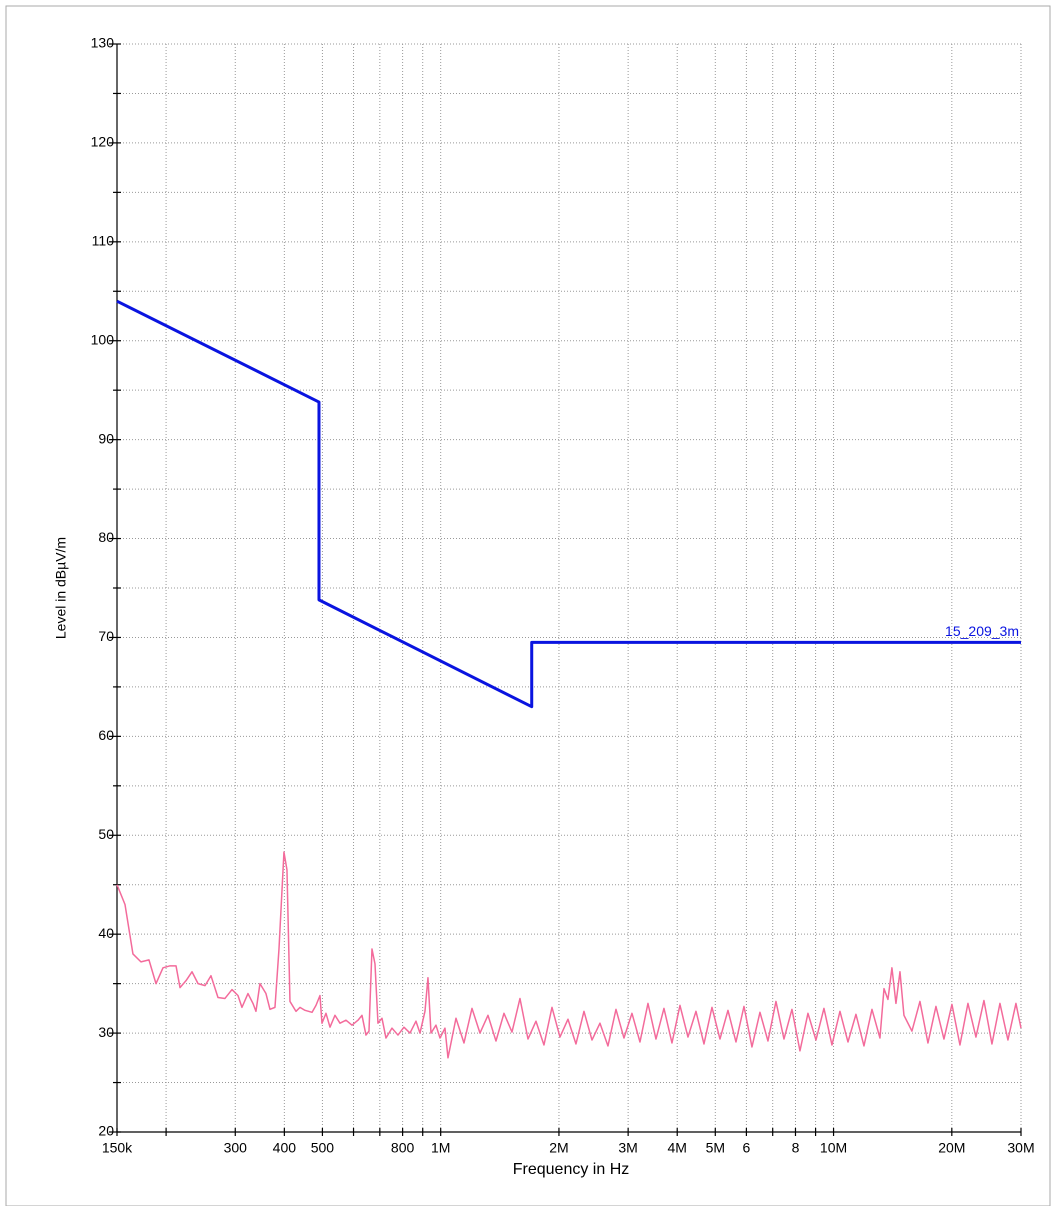 The image size is (1056, 1206). I want to click on x-tick-label: 4M, so click(676, 1148).